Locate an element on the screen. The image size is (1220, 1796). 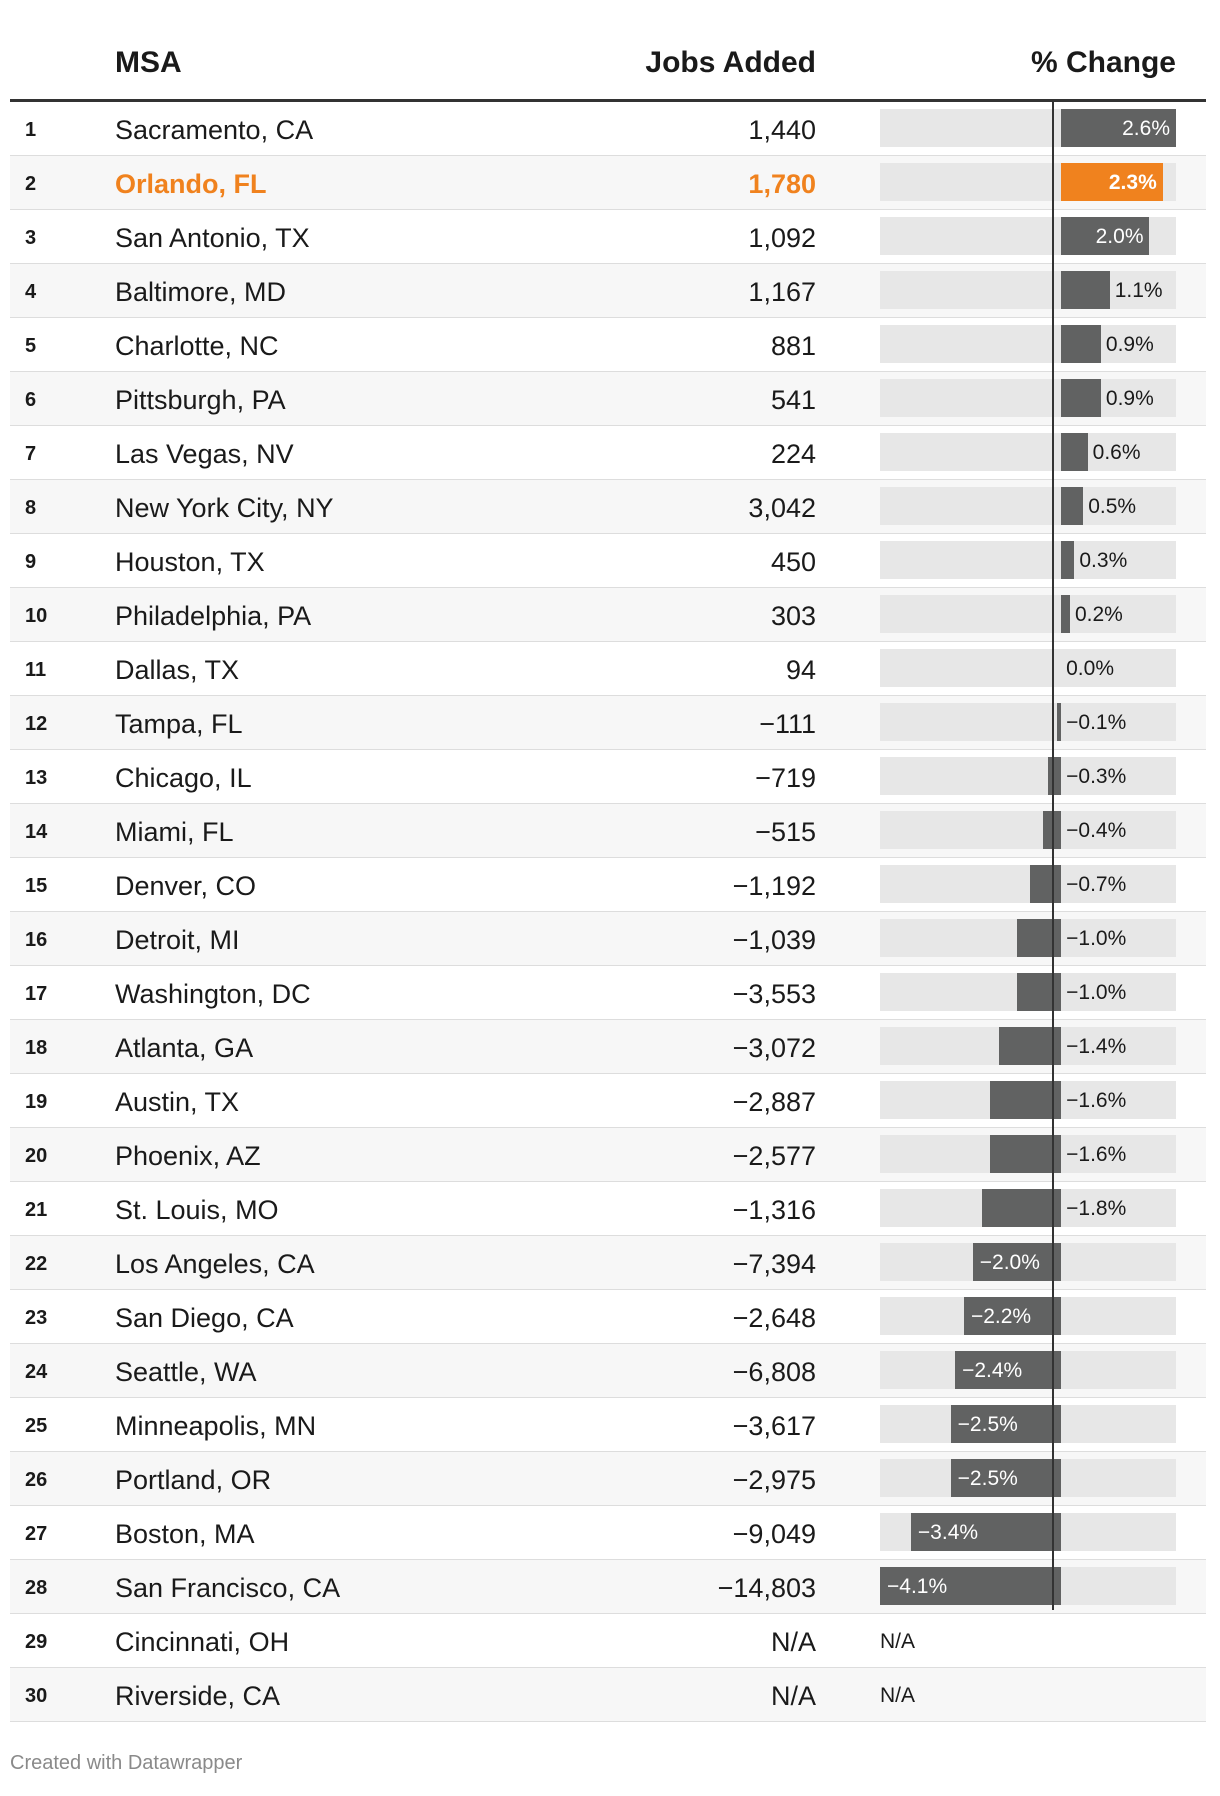
msa-cell: Dallas, TX is located at coordinates (177, 670).